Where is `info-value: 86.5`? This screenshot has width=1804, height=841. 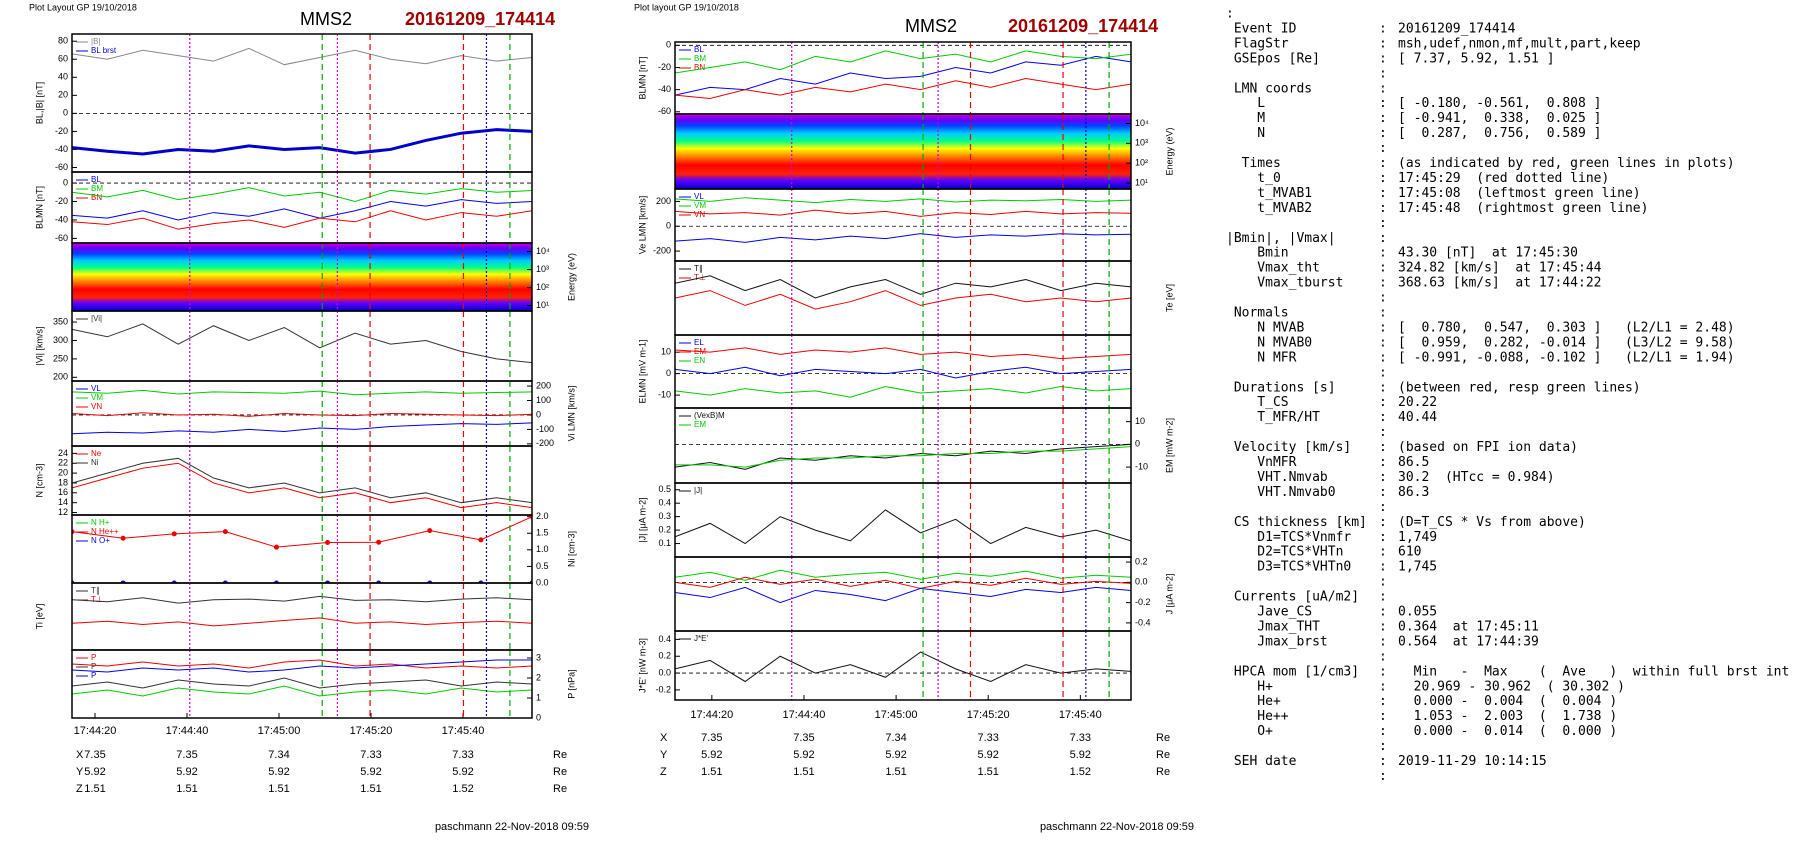
info-value: 86.5 is located at coordinates (1413, 462).